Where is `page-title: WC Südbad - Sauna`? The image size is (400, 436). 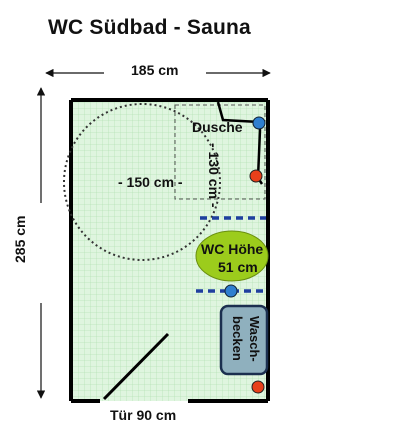
page-title: WC Südbad - Sauna is located at coordinates (149, 27).